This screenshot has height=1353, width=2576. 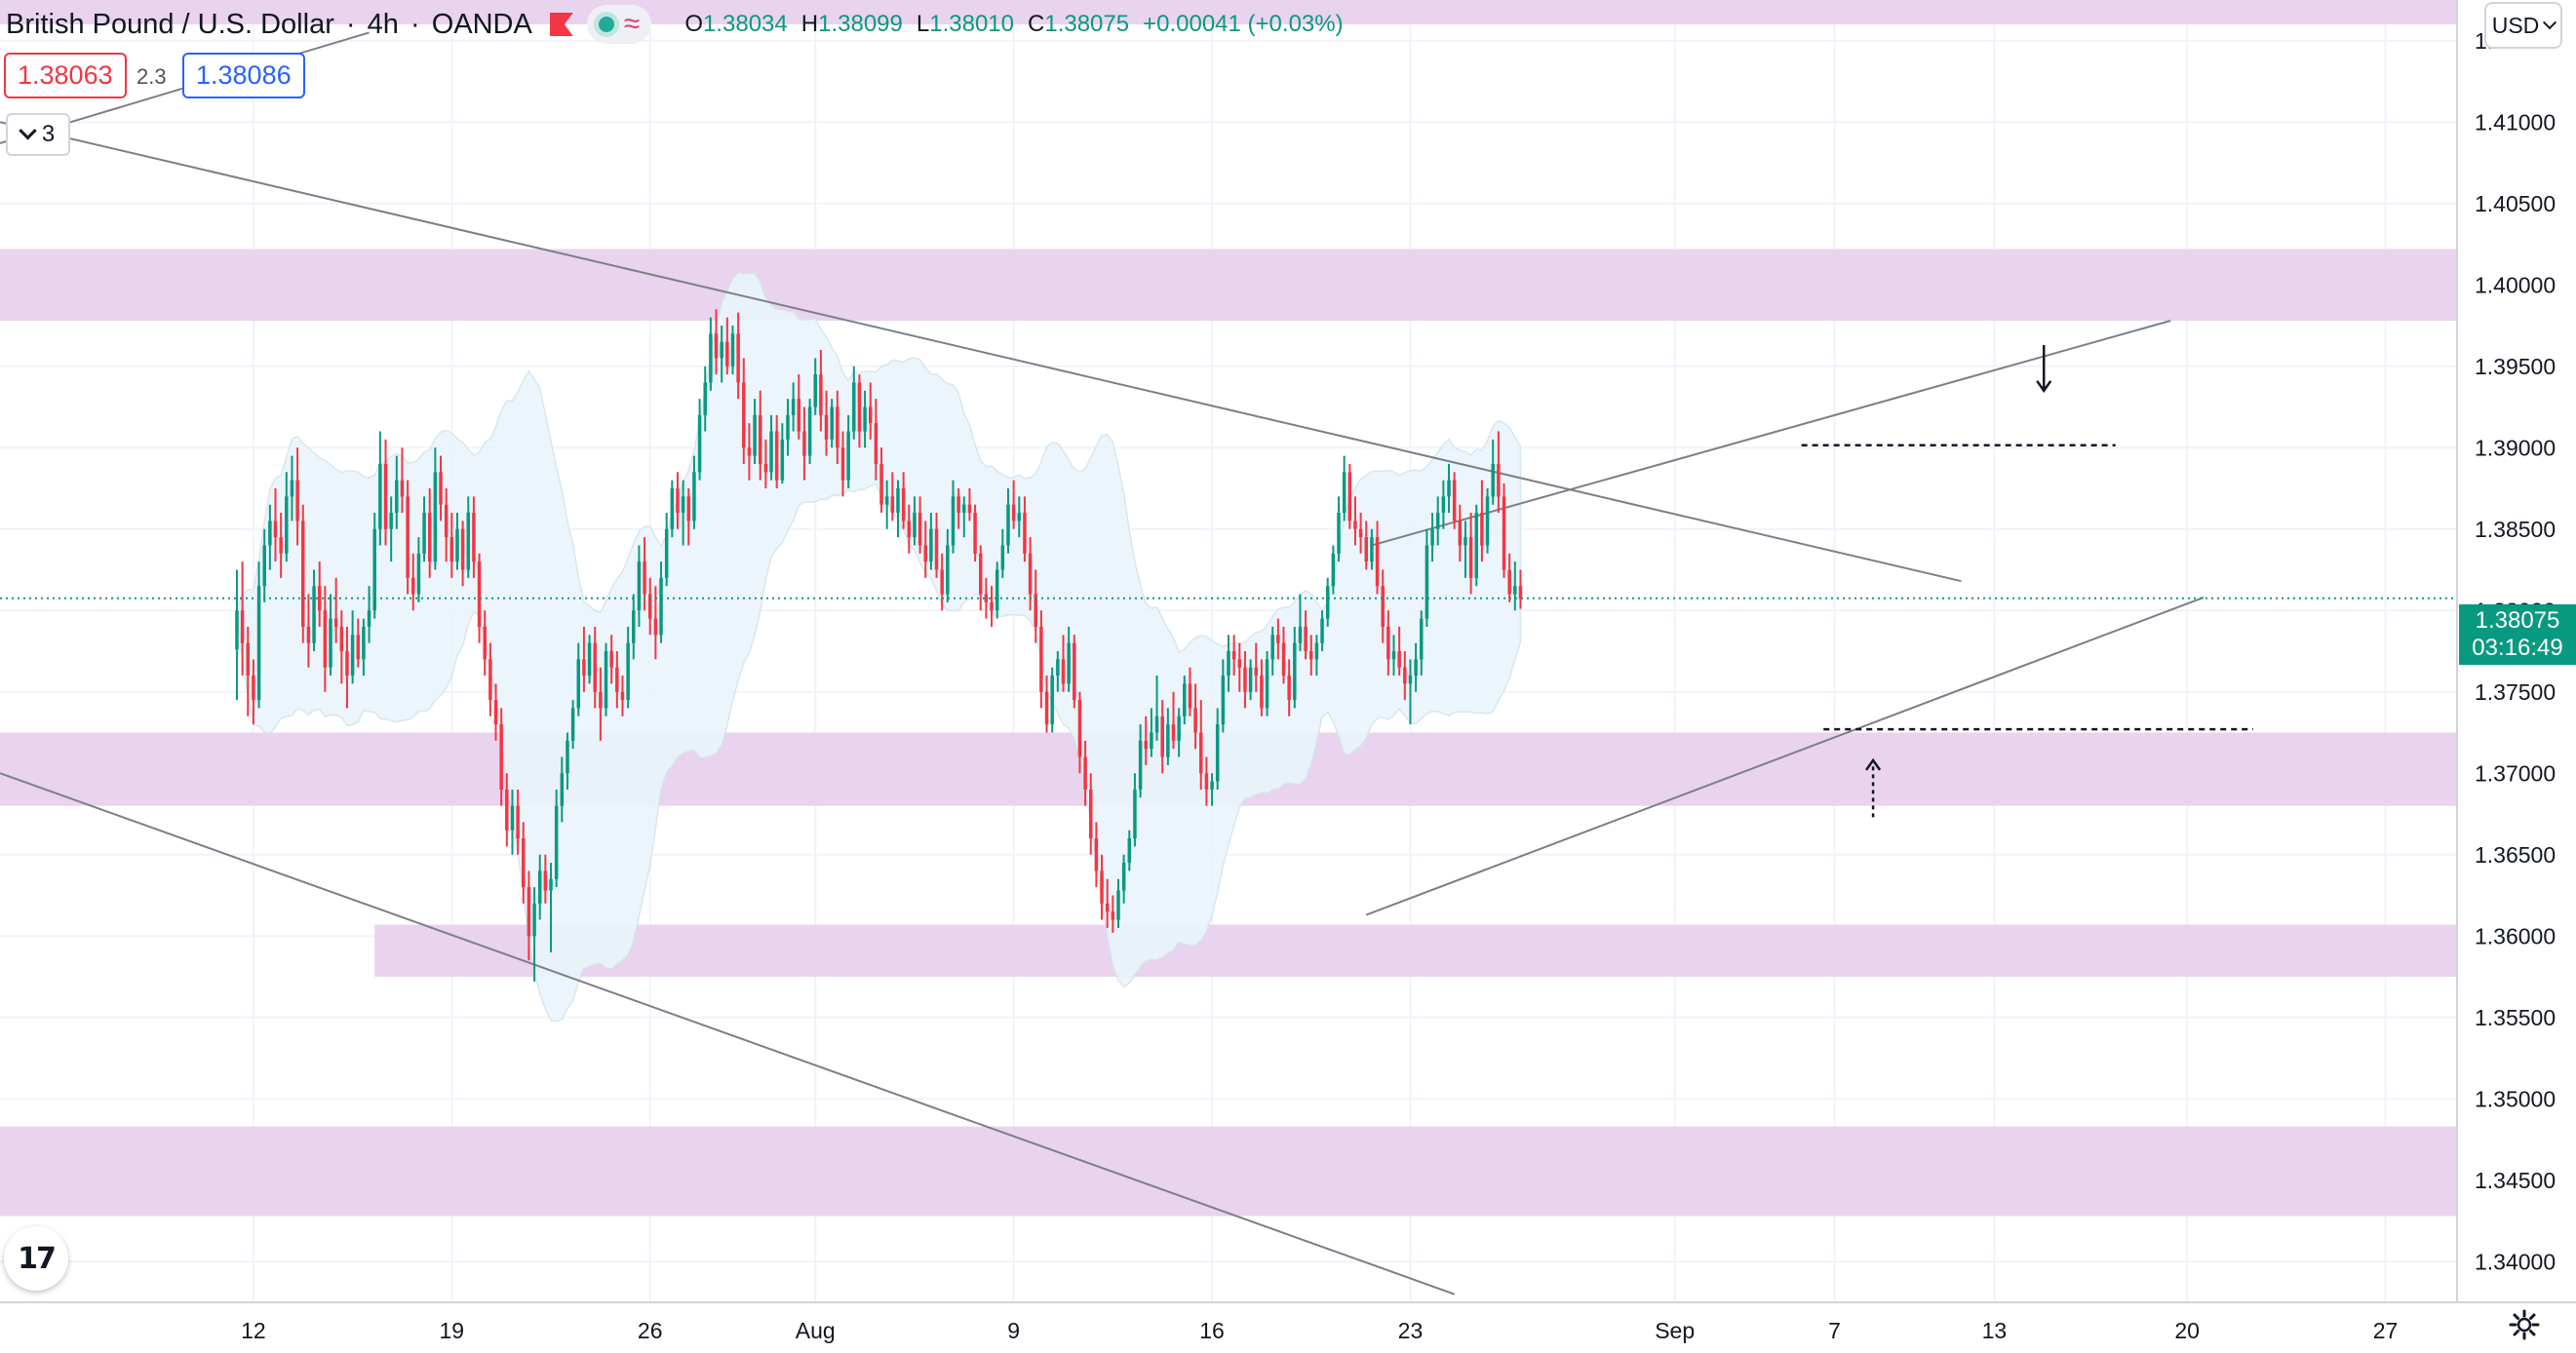 I want to click on status-pill: ≈, so click(x=619, y=24).